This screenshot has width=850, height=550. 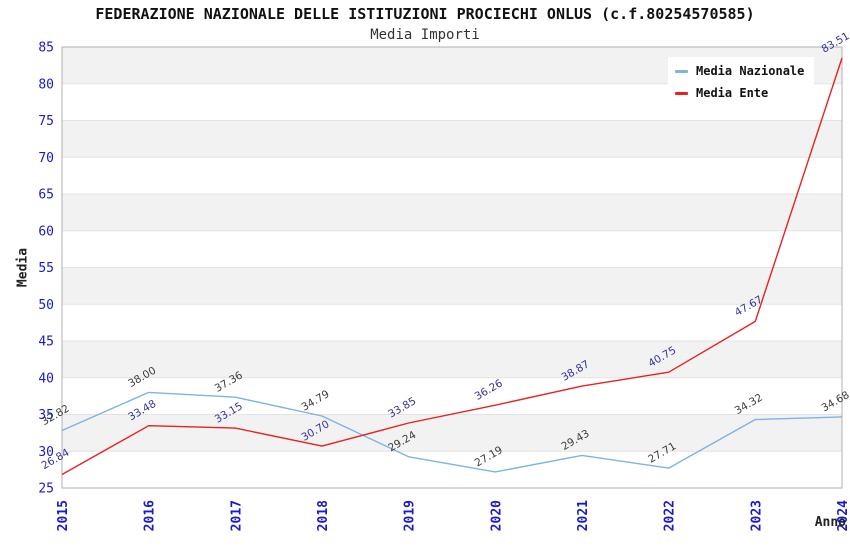 What do you see at coordinates (46, 158) in the screenshot?
I see `svg-text: 70` at bounding box center [46, 158].